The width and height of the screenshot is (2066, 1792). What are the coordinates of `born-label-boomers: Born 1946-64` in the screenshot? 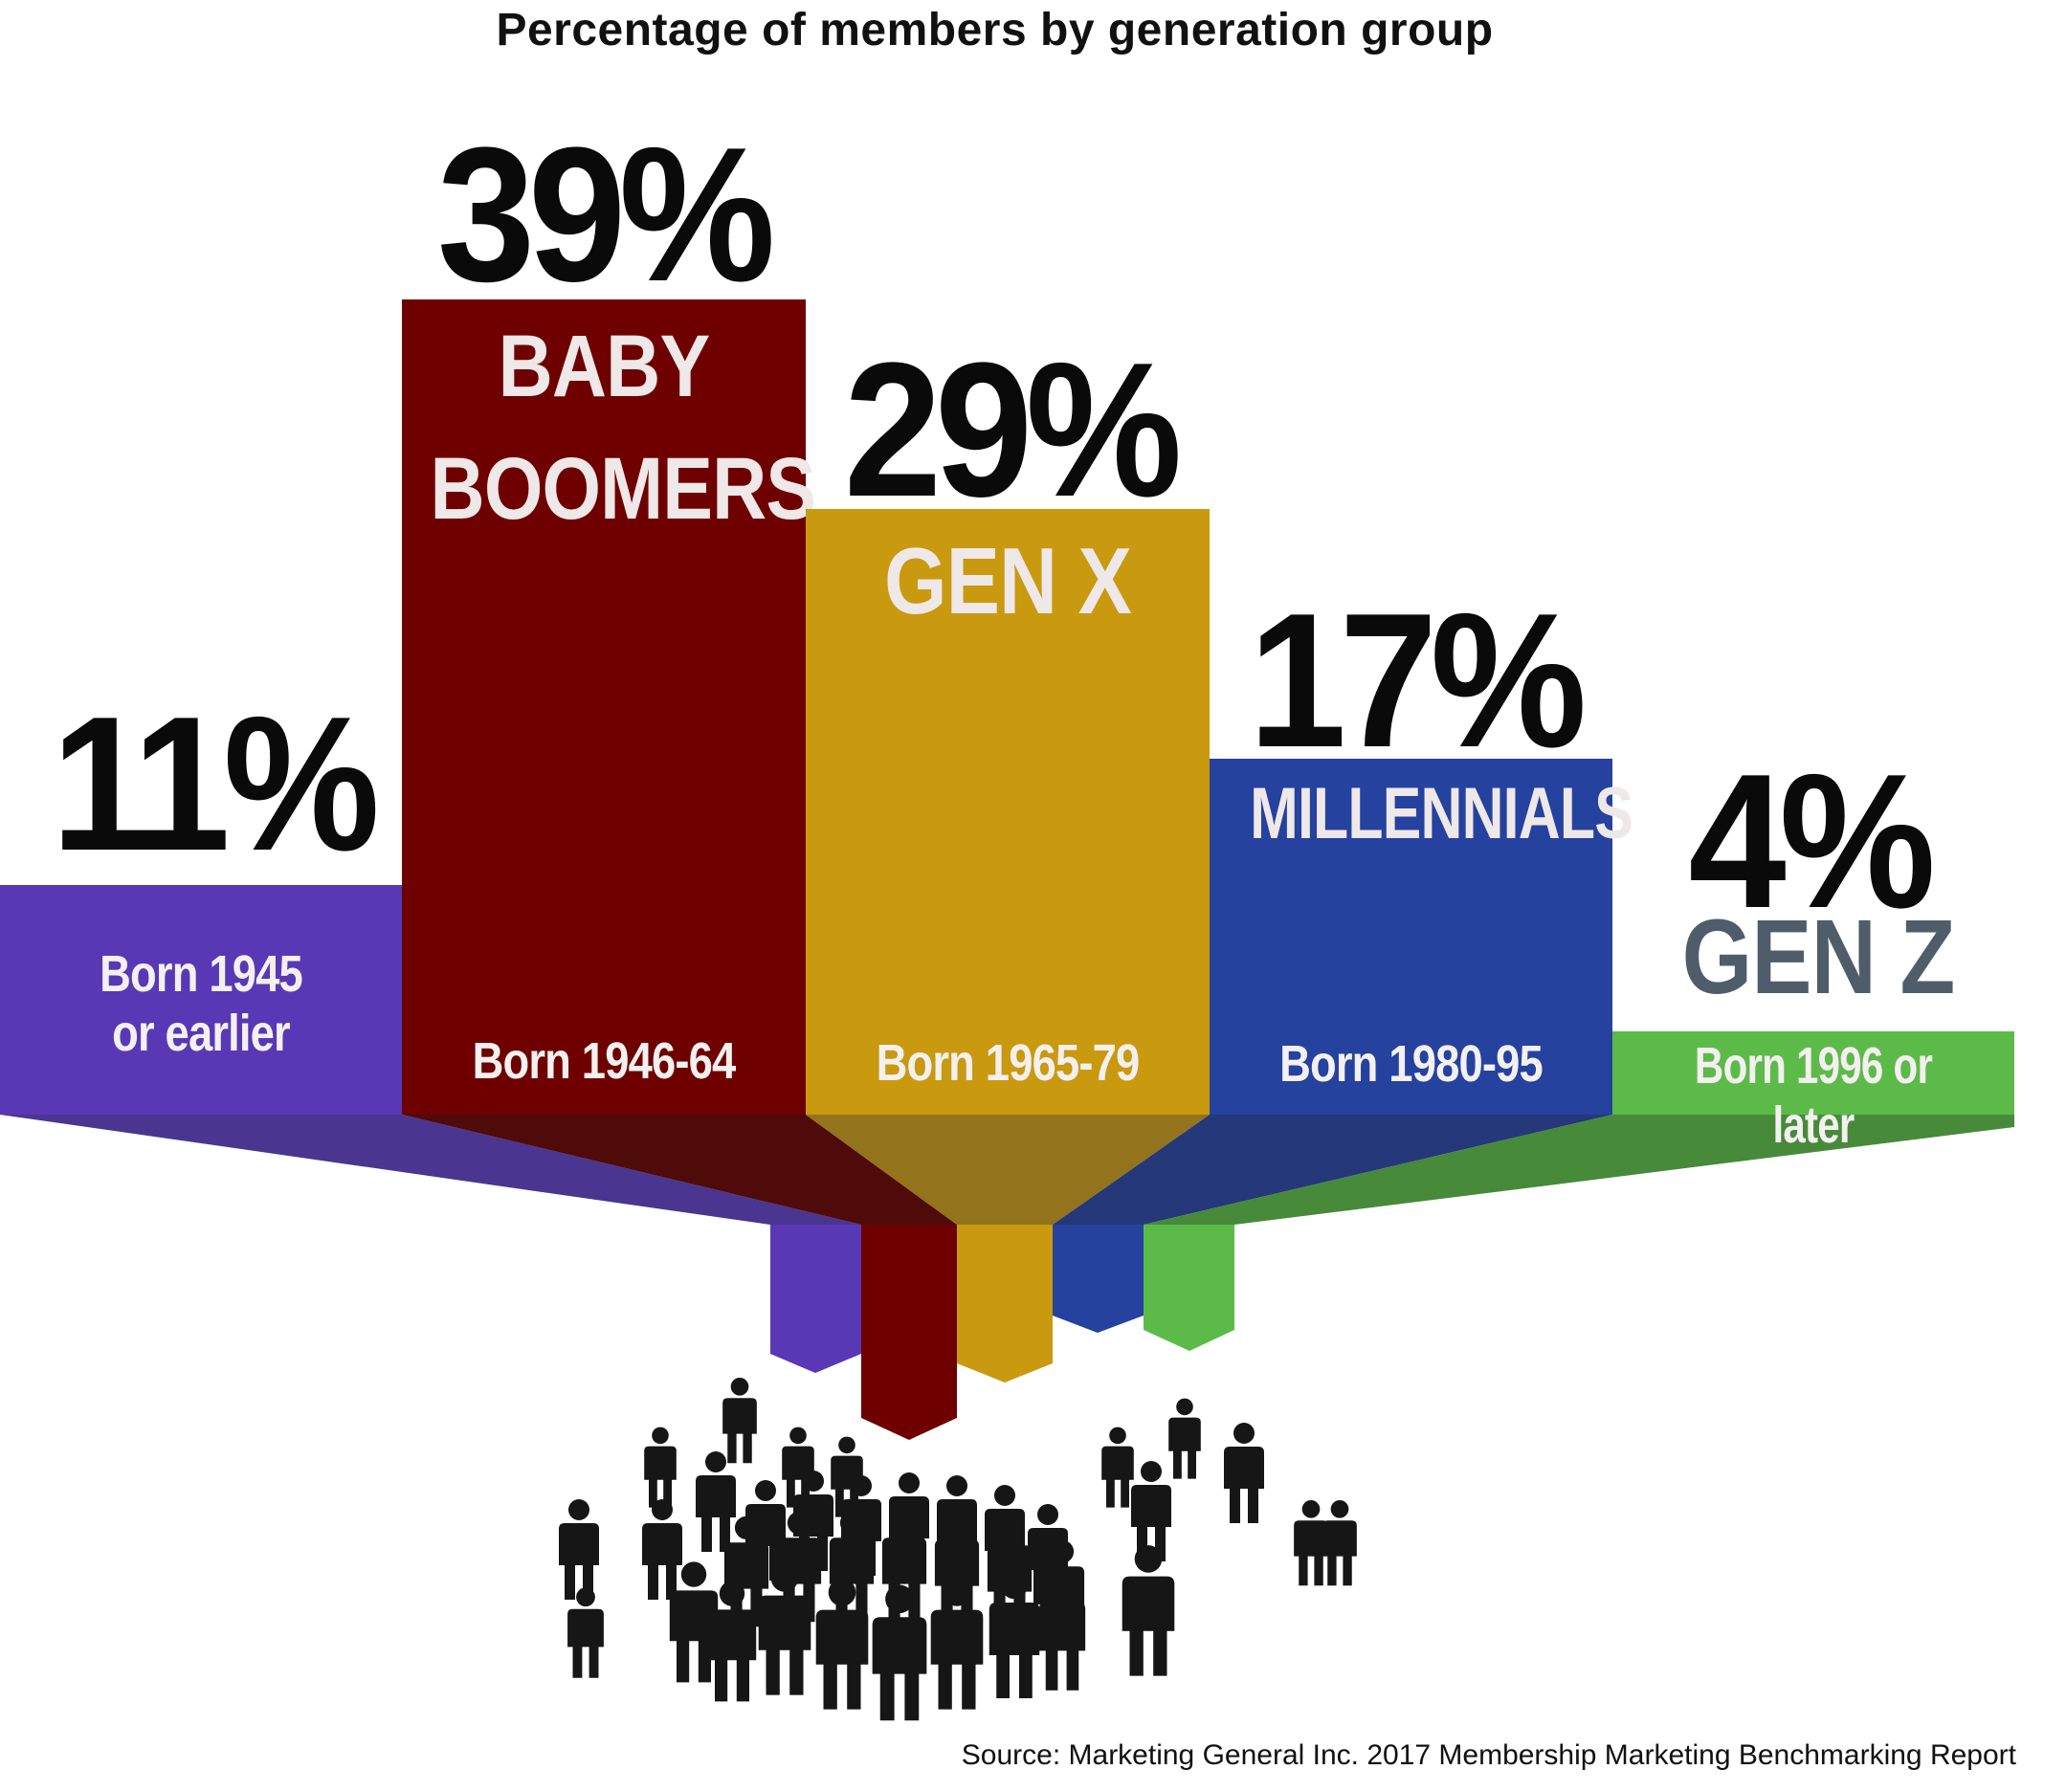 It's located at (604, 1061).